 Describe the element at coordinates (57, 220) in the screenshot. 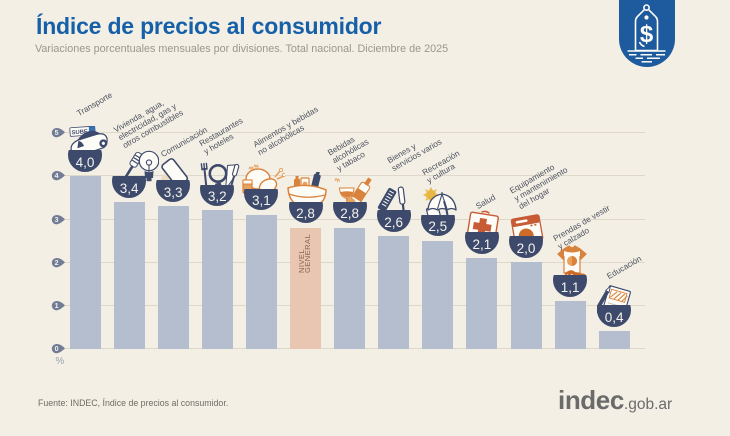

I see `svg-text: 3` at that location.